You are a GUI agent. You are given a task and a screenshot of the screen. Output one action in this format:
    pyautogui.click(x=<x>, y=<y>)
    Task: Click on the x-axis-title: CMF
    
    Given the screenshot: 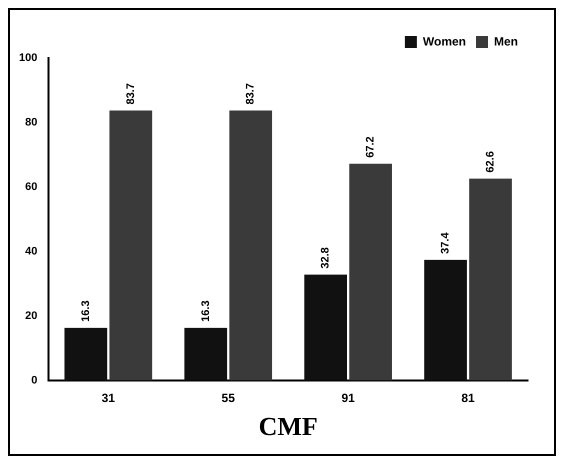 What is the action you would take?
    pyautogui.click(x=288, y=427)
    